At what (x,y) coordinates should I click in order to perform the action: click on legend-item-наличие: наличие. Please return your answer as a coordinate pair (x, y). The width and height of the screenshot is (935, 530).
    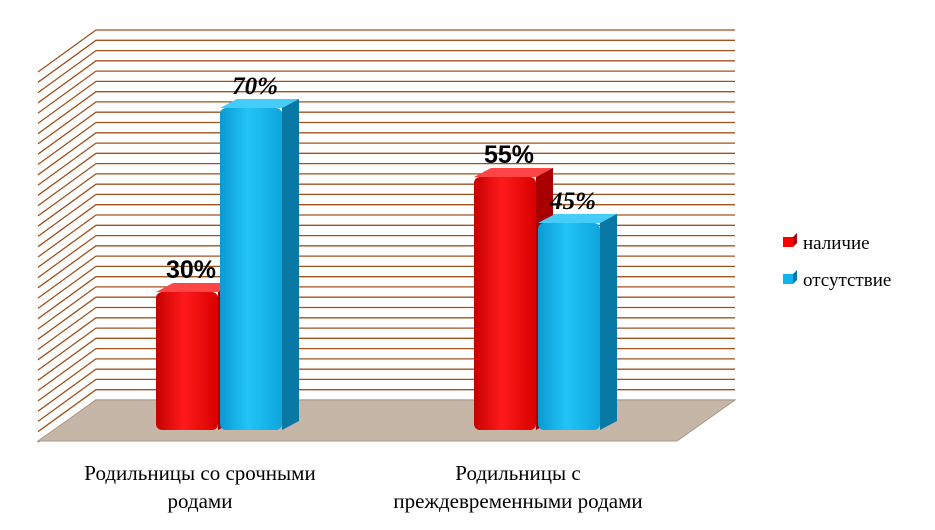
    Looking at the image, I should click on (826, 243).